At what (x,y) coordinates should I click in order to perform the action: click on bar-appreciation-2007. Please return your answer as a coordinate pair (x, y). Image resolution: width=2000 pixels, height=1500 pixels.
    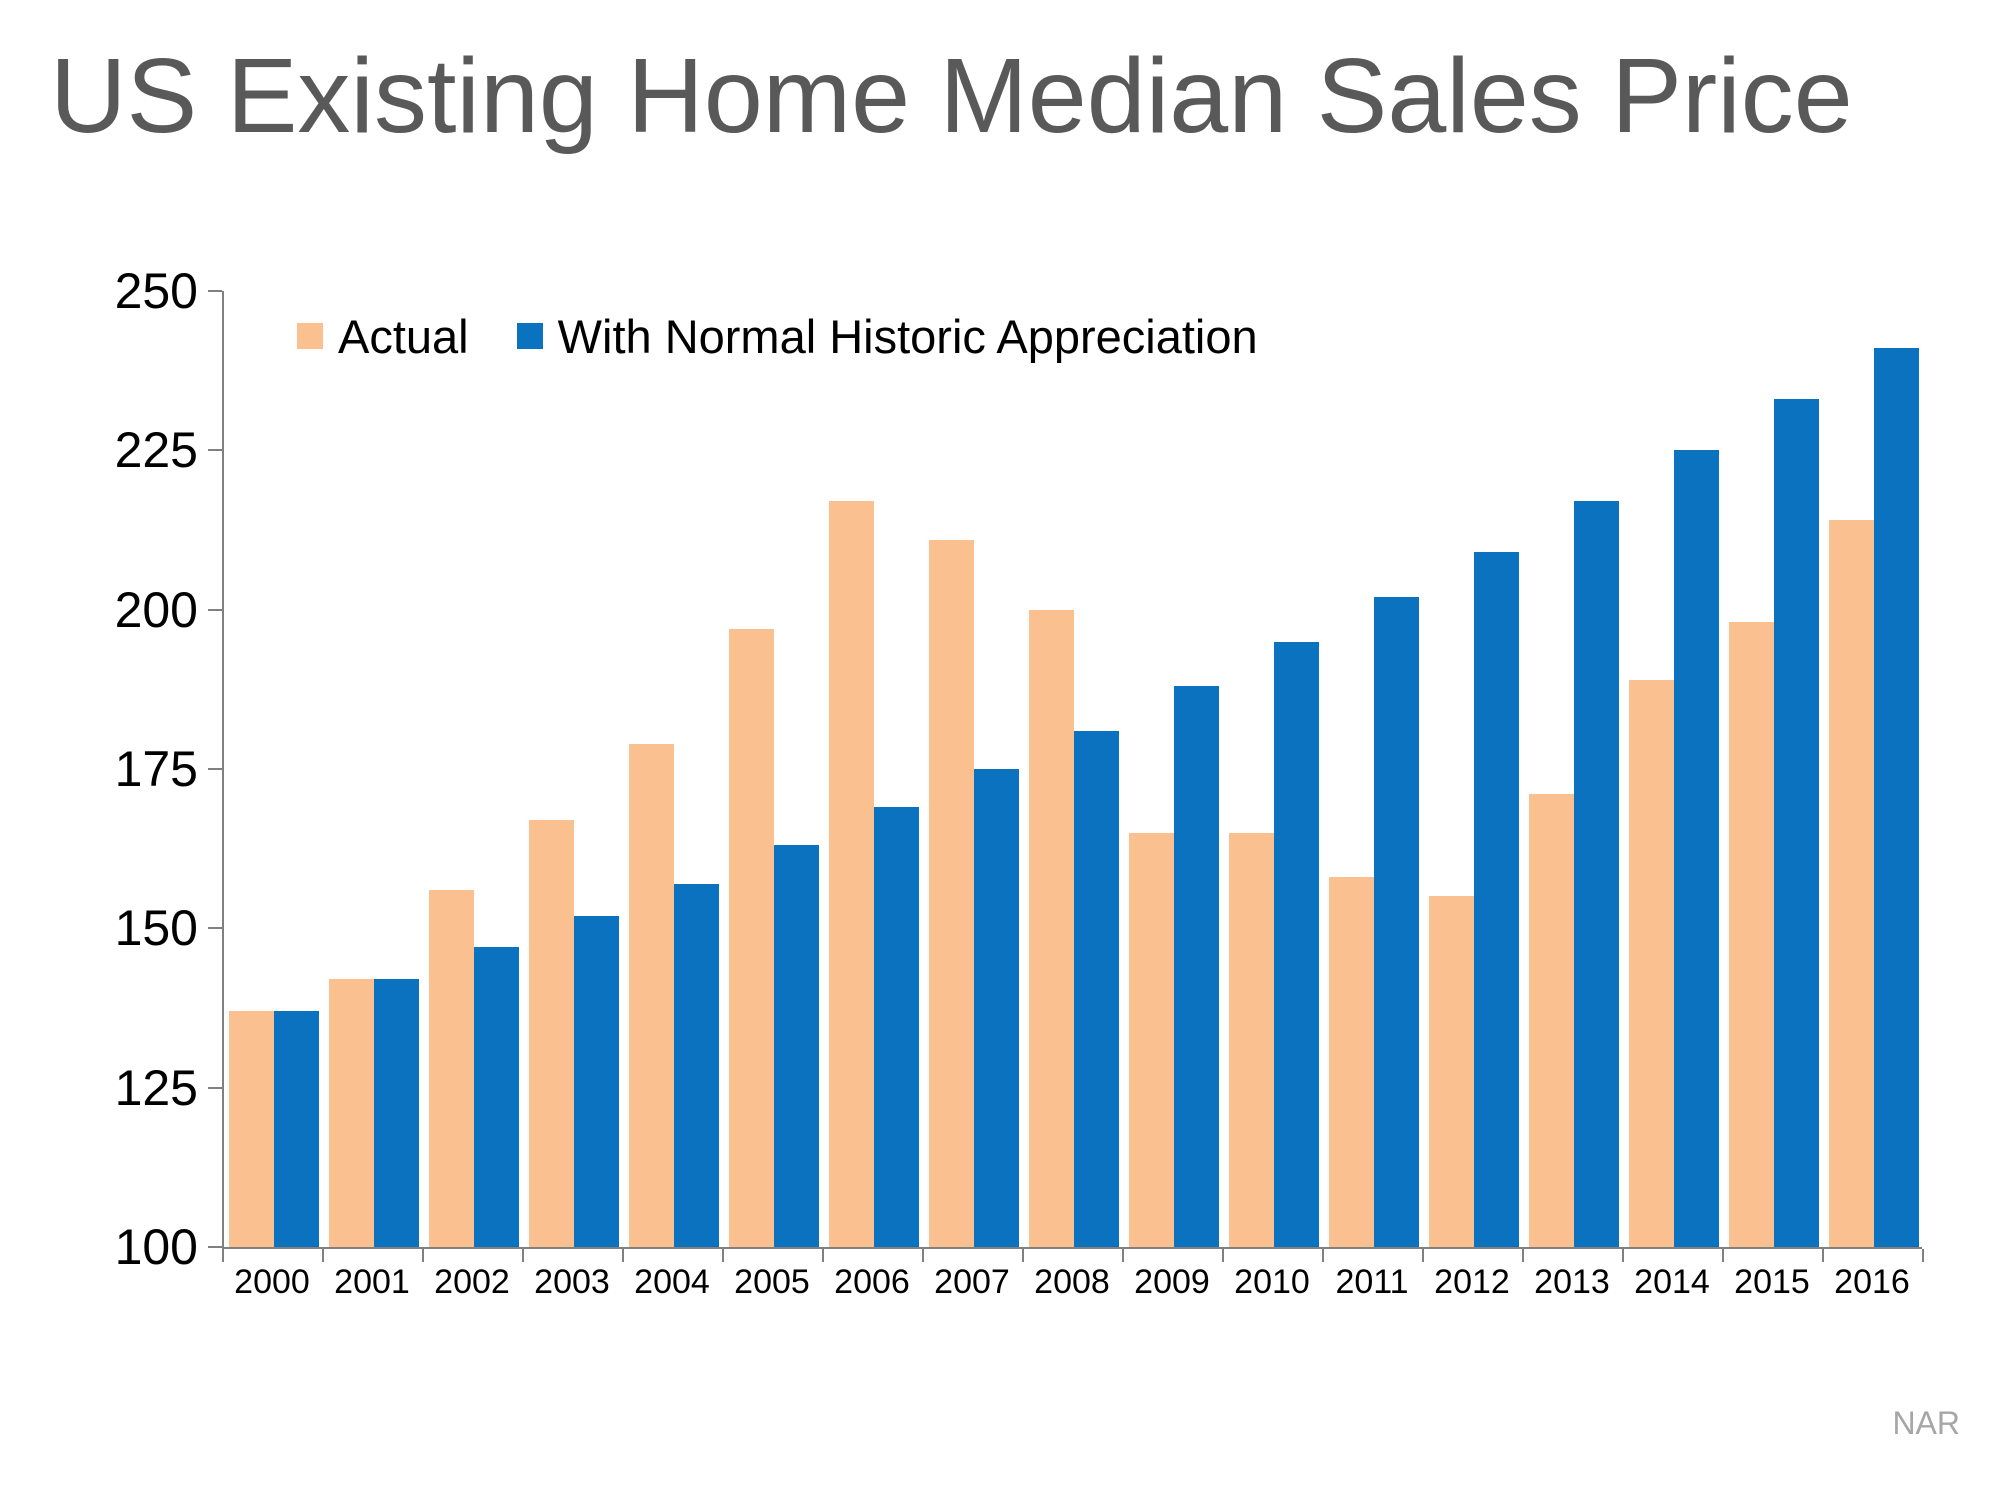
    Looking at the image, I should click on (996, 1008).